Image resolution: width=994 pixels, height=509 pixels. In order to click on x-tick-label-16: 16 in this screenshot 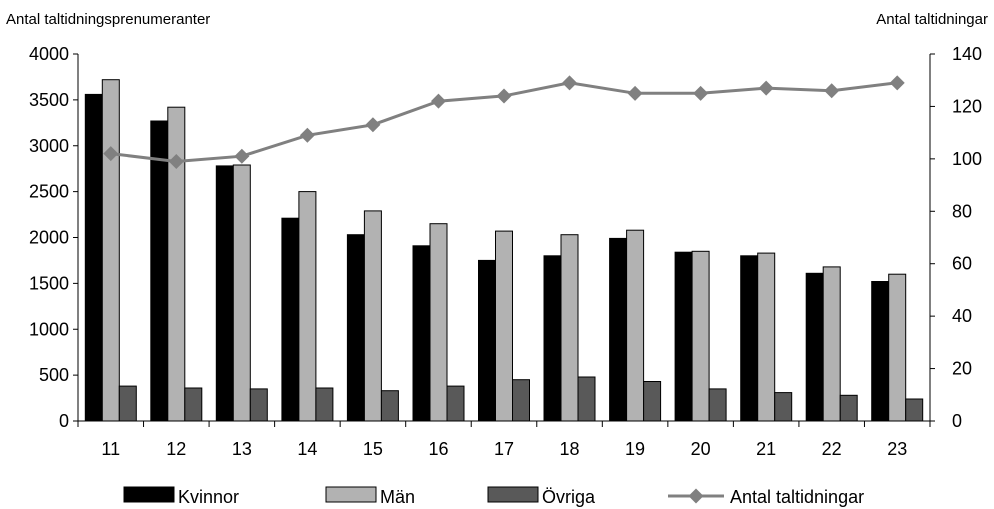, I will do `click(438, 449)`.